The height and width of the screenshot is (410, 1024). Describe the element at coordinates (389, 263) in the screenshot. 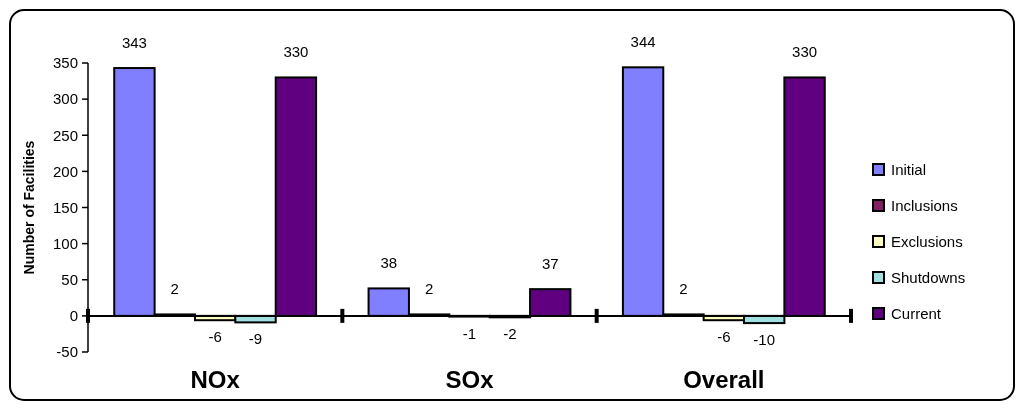

I see `data-label: 38` at that location.